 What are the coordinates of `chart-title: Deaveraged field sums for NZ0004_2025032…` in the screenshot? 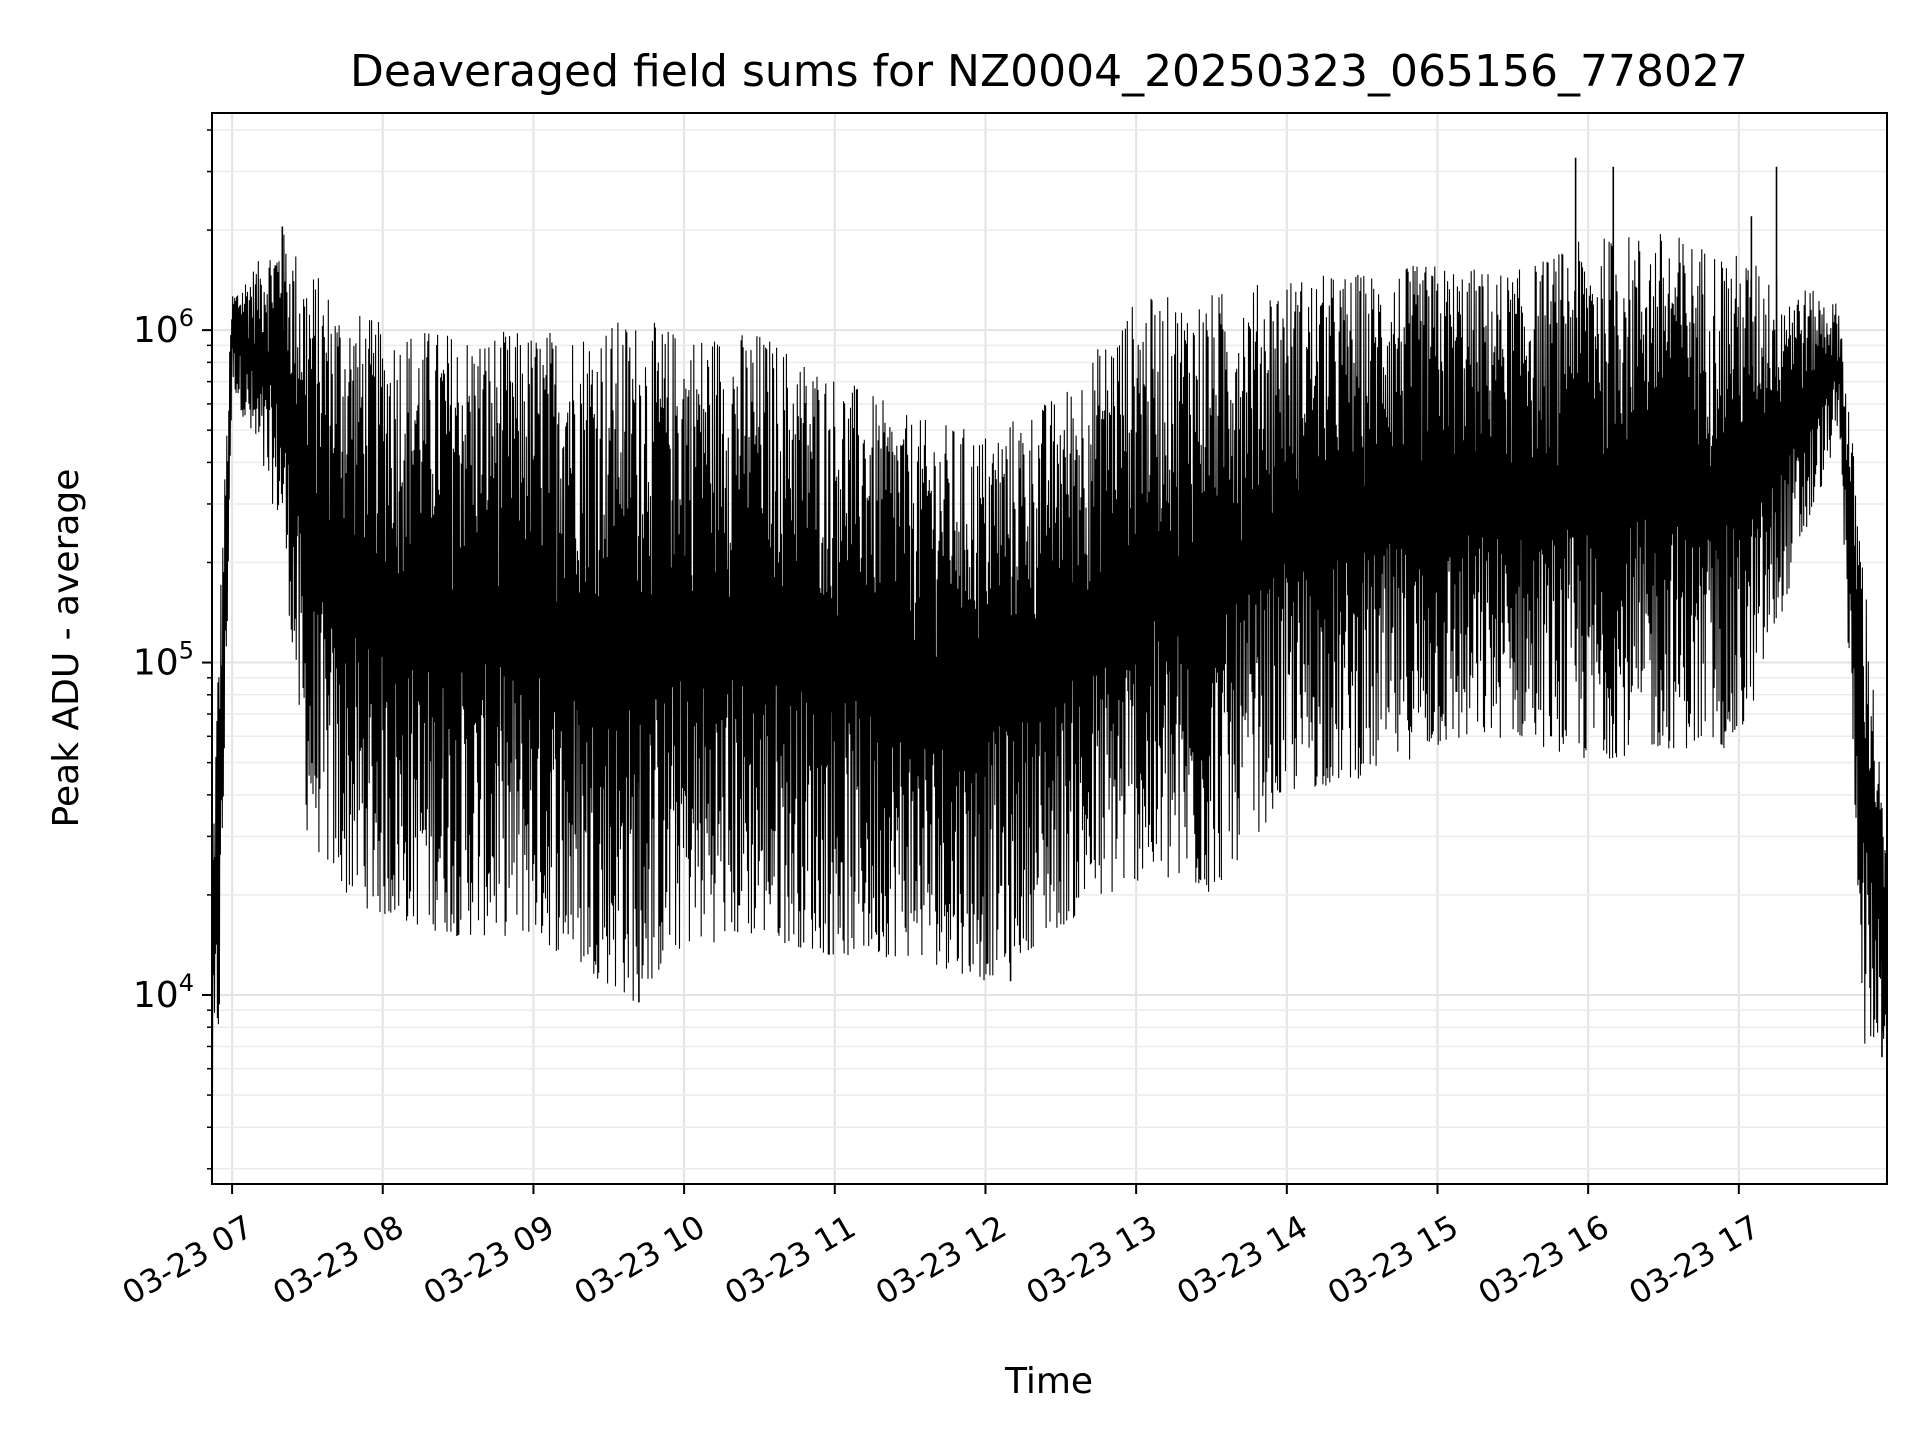 It's located at (1049, 71).